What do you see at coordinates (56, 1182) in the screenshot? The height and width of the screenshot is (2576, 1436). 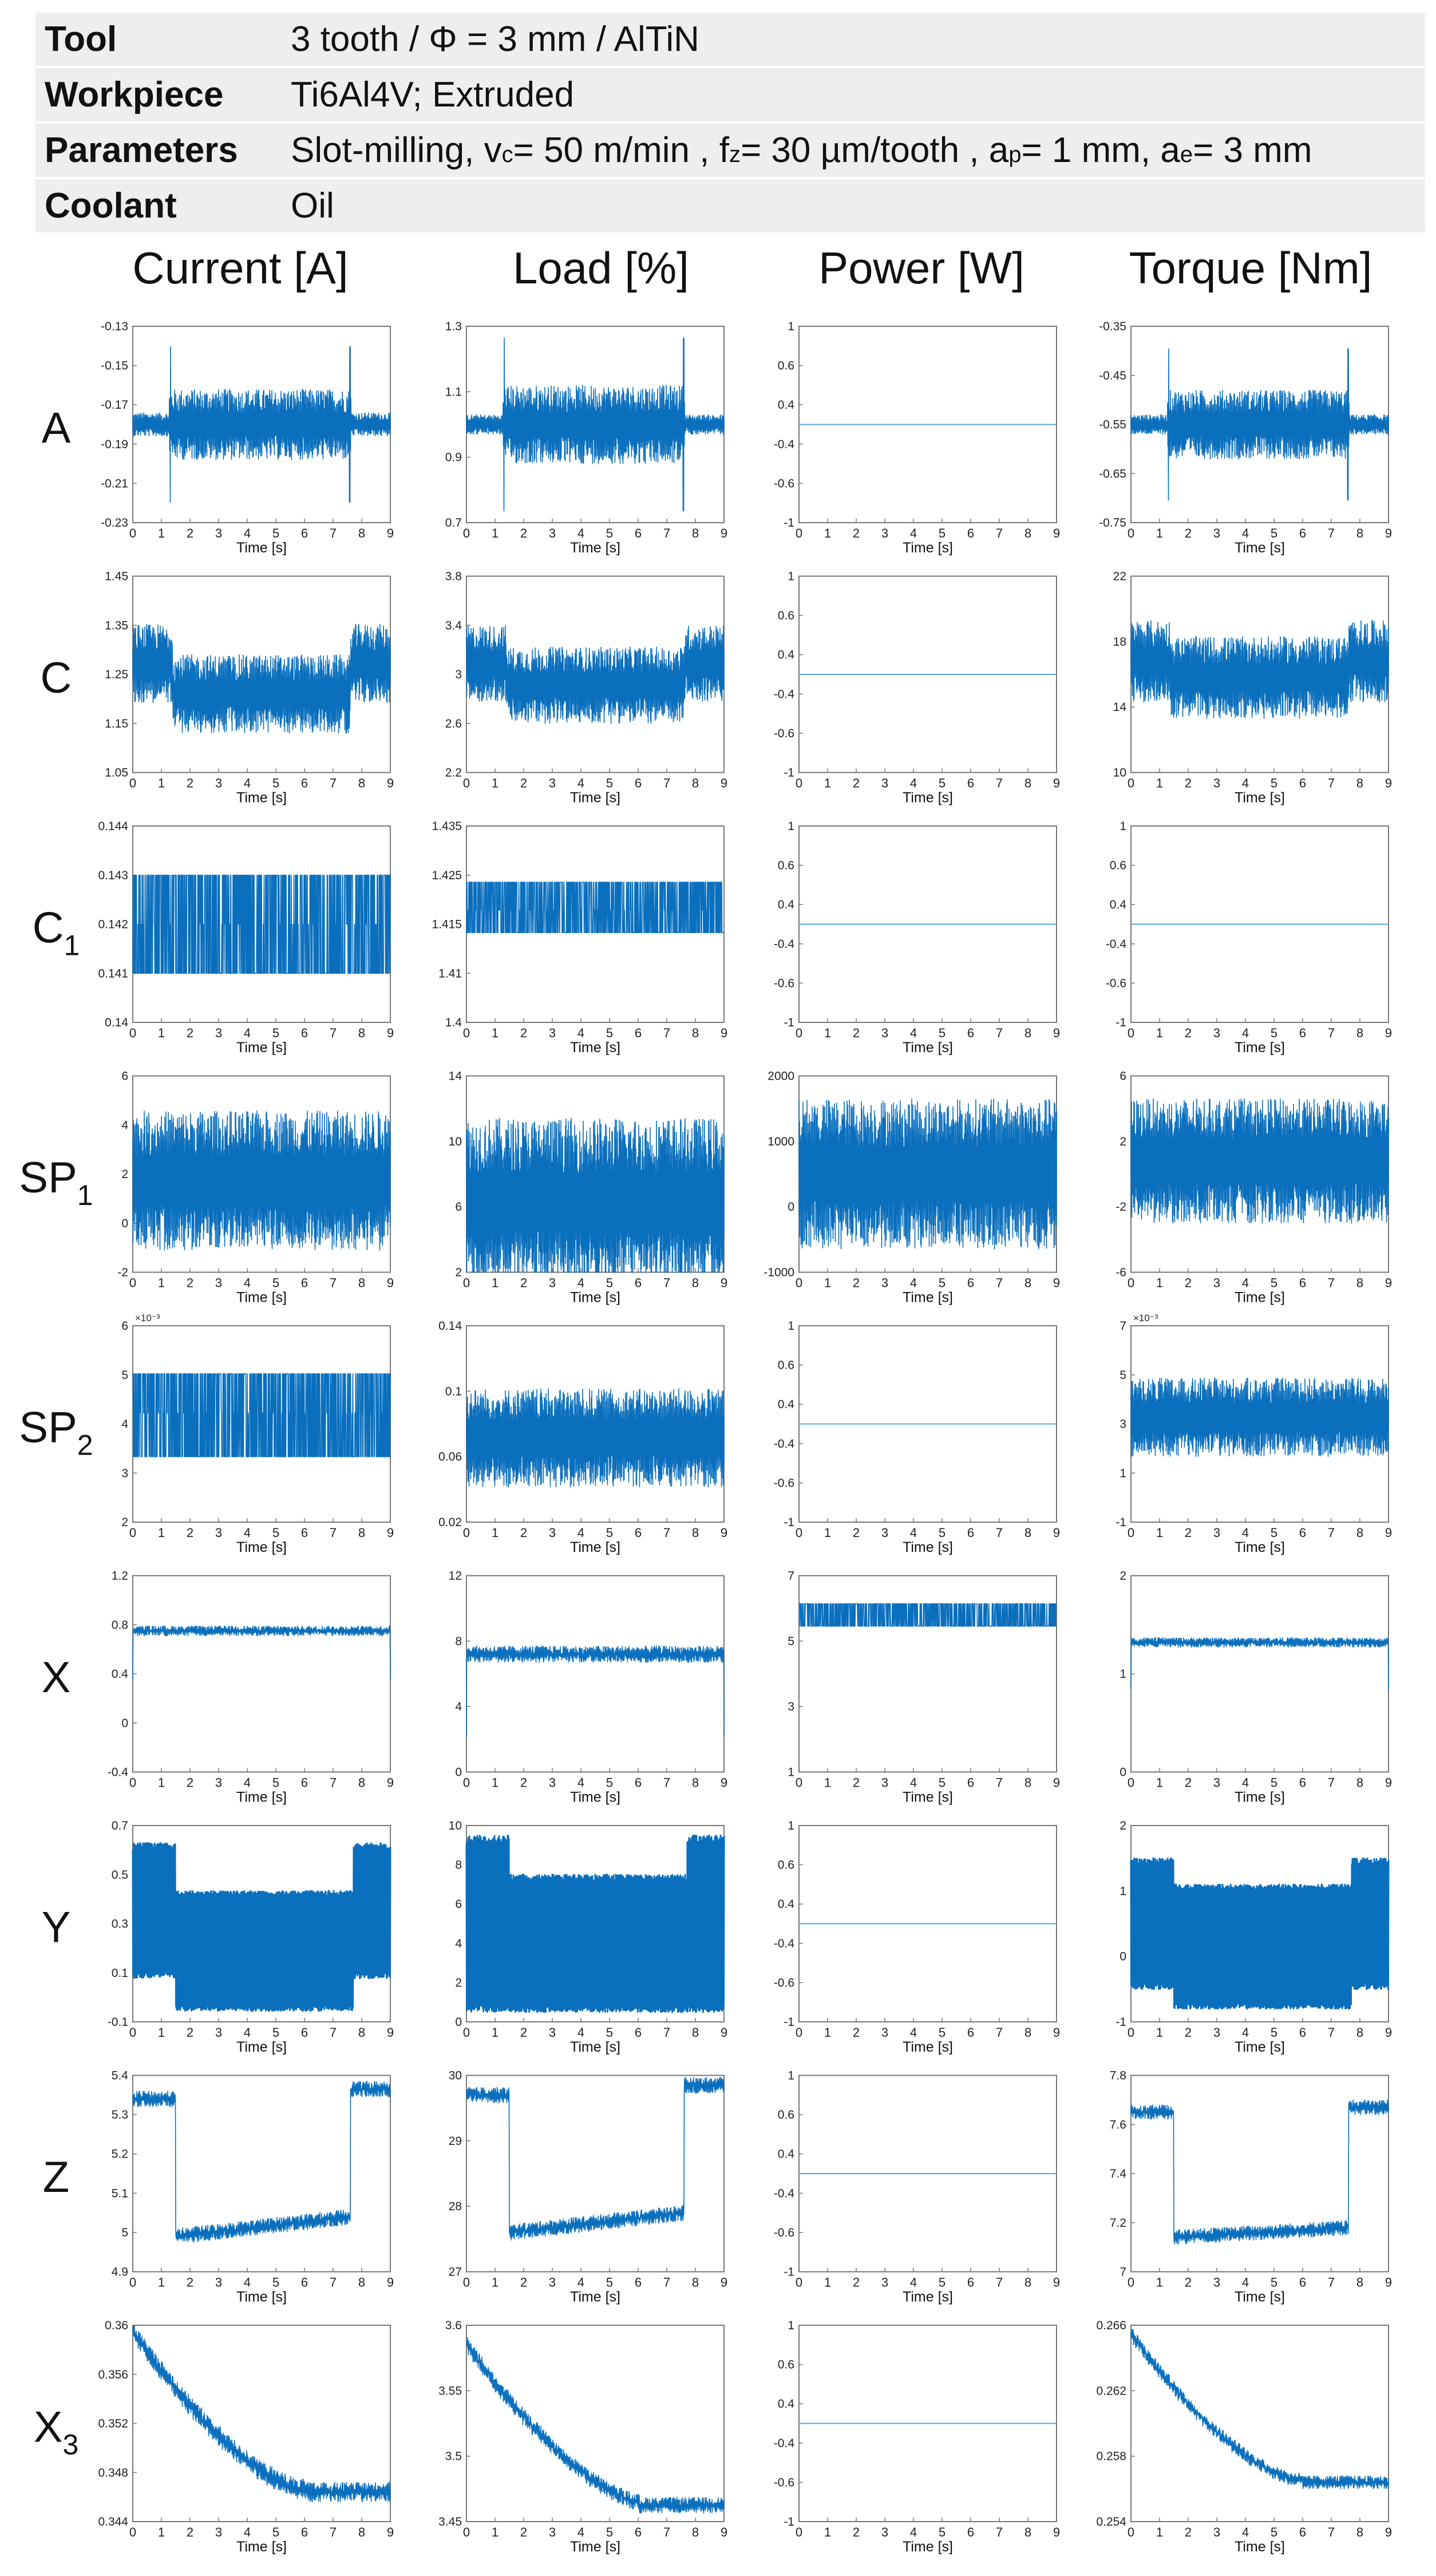 I see `row-label: SP1` at bounding box center [56, 1182].